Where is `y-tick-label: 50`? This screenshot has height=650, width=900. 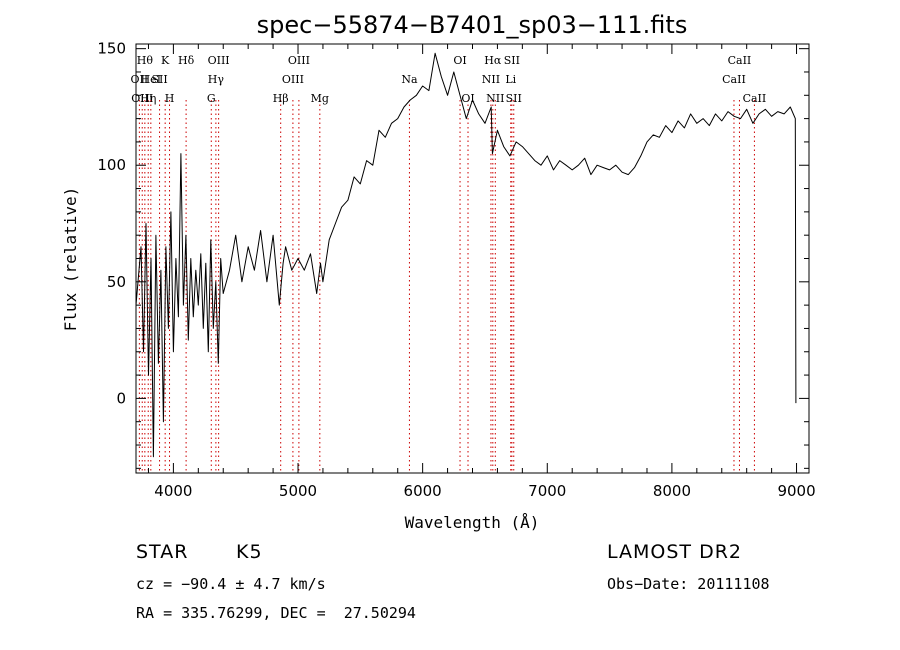
y-tick-label: 50 is located at coordinates (116, 282).